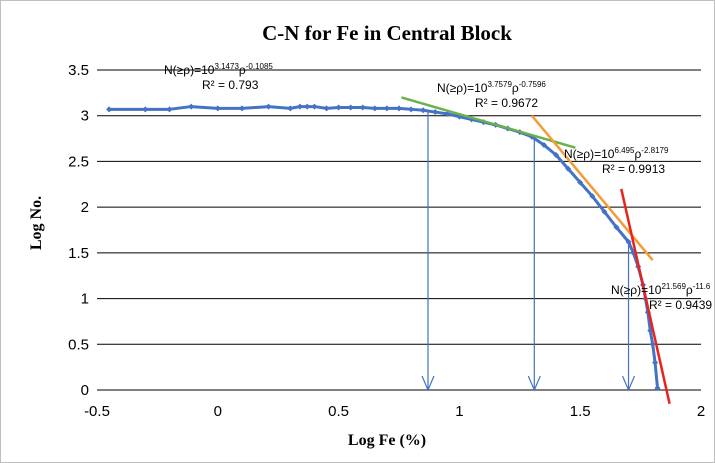 The height and width of the screenshot is (463, 715). I want to click on r-squared-text: R² = 0.793, so click(230, 85).